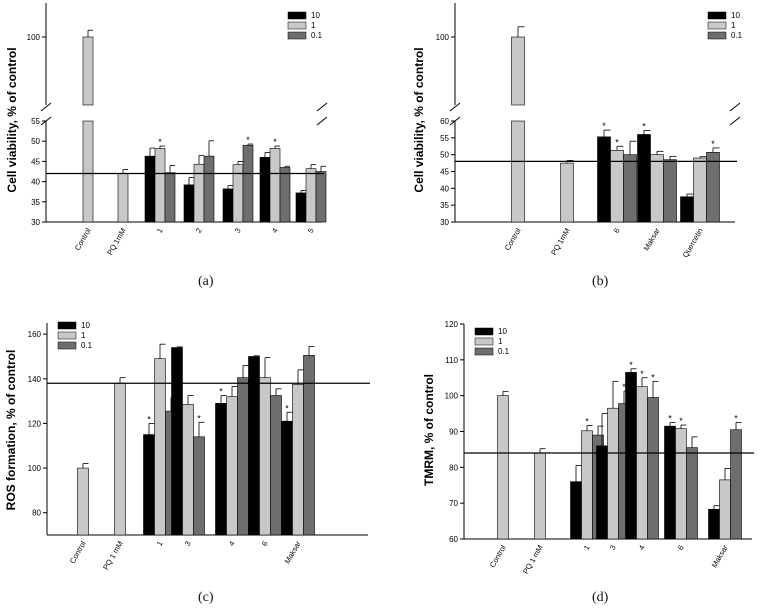 The height and width of the screenshot is (612, 774). I want to click on y-axis-label-b: Cell viability, % of control, so click(419, 119).